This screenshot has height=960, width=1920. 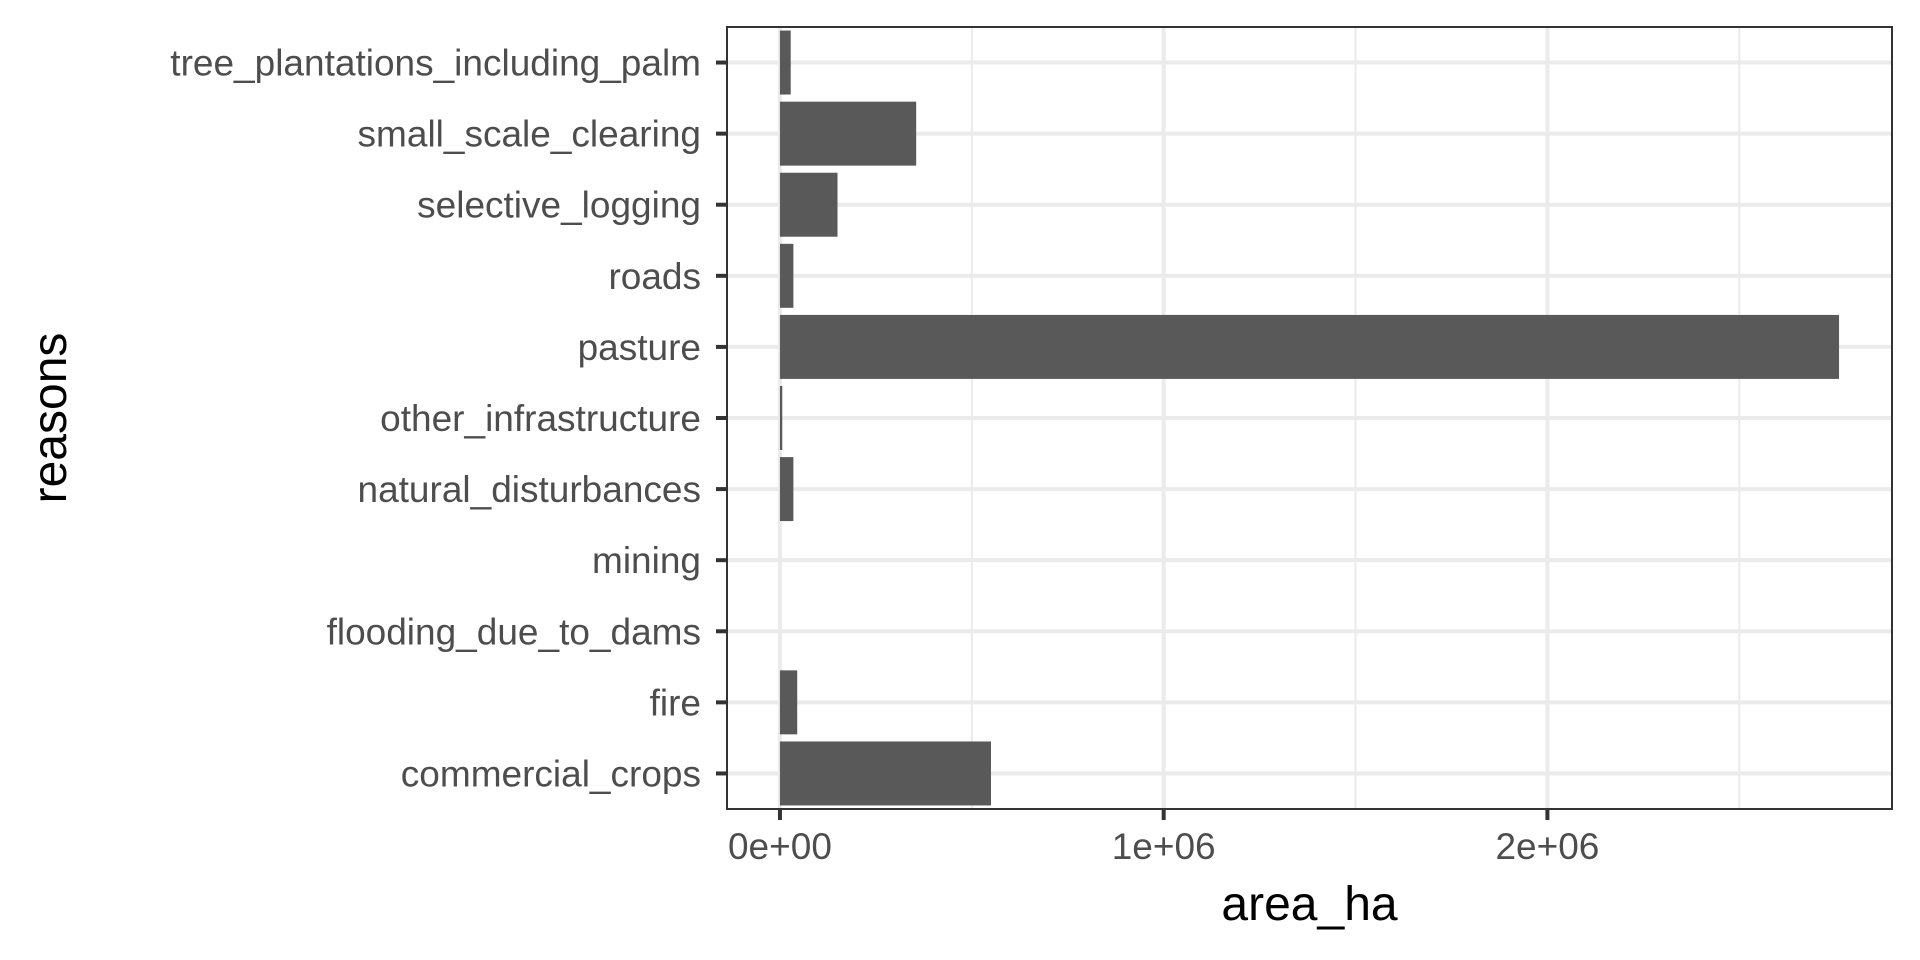 What do you see at coordinates (848, 133) in the screenshot?
I see `bar-small-scale-clearing` at bounding box center [848, 133].